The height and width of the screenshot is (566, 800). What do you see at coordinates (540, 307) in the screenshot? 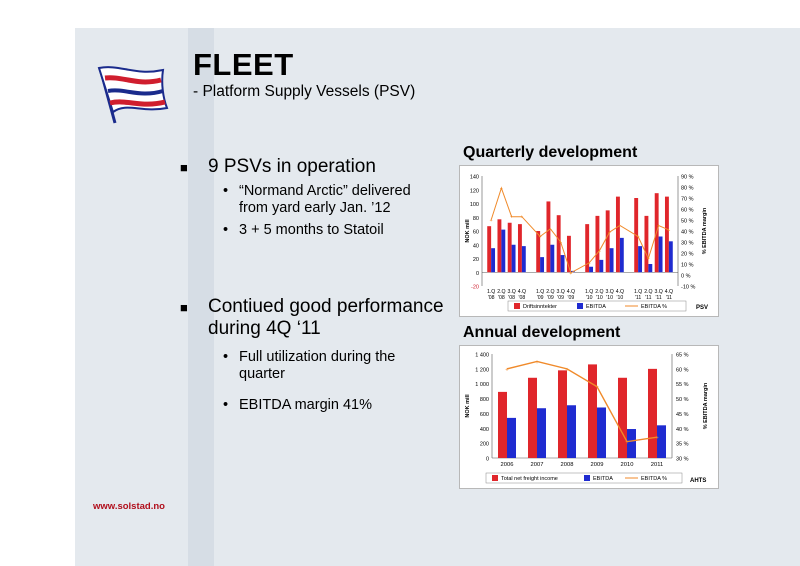
I see `legend-label: Driftsinntekter` at bounding box center [540, 307].